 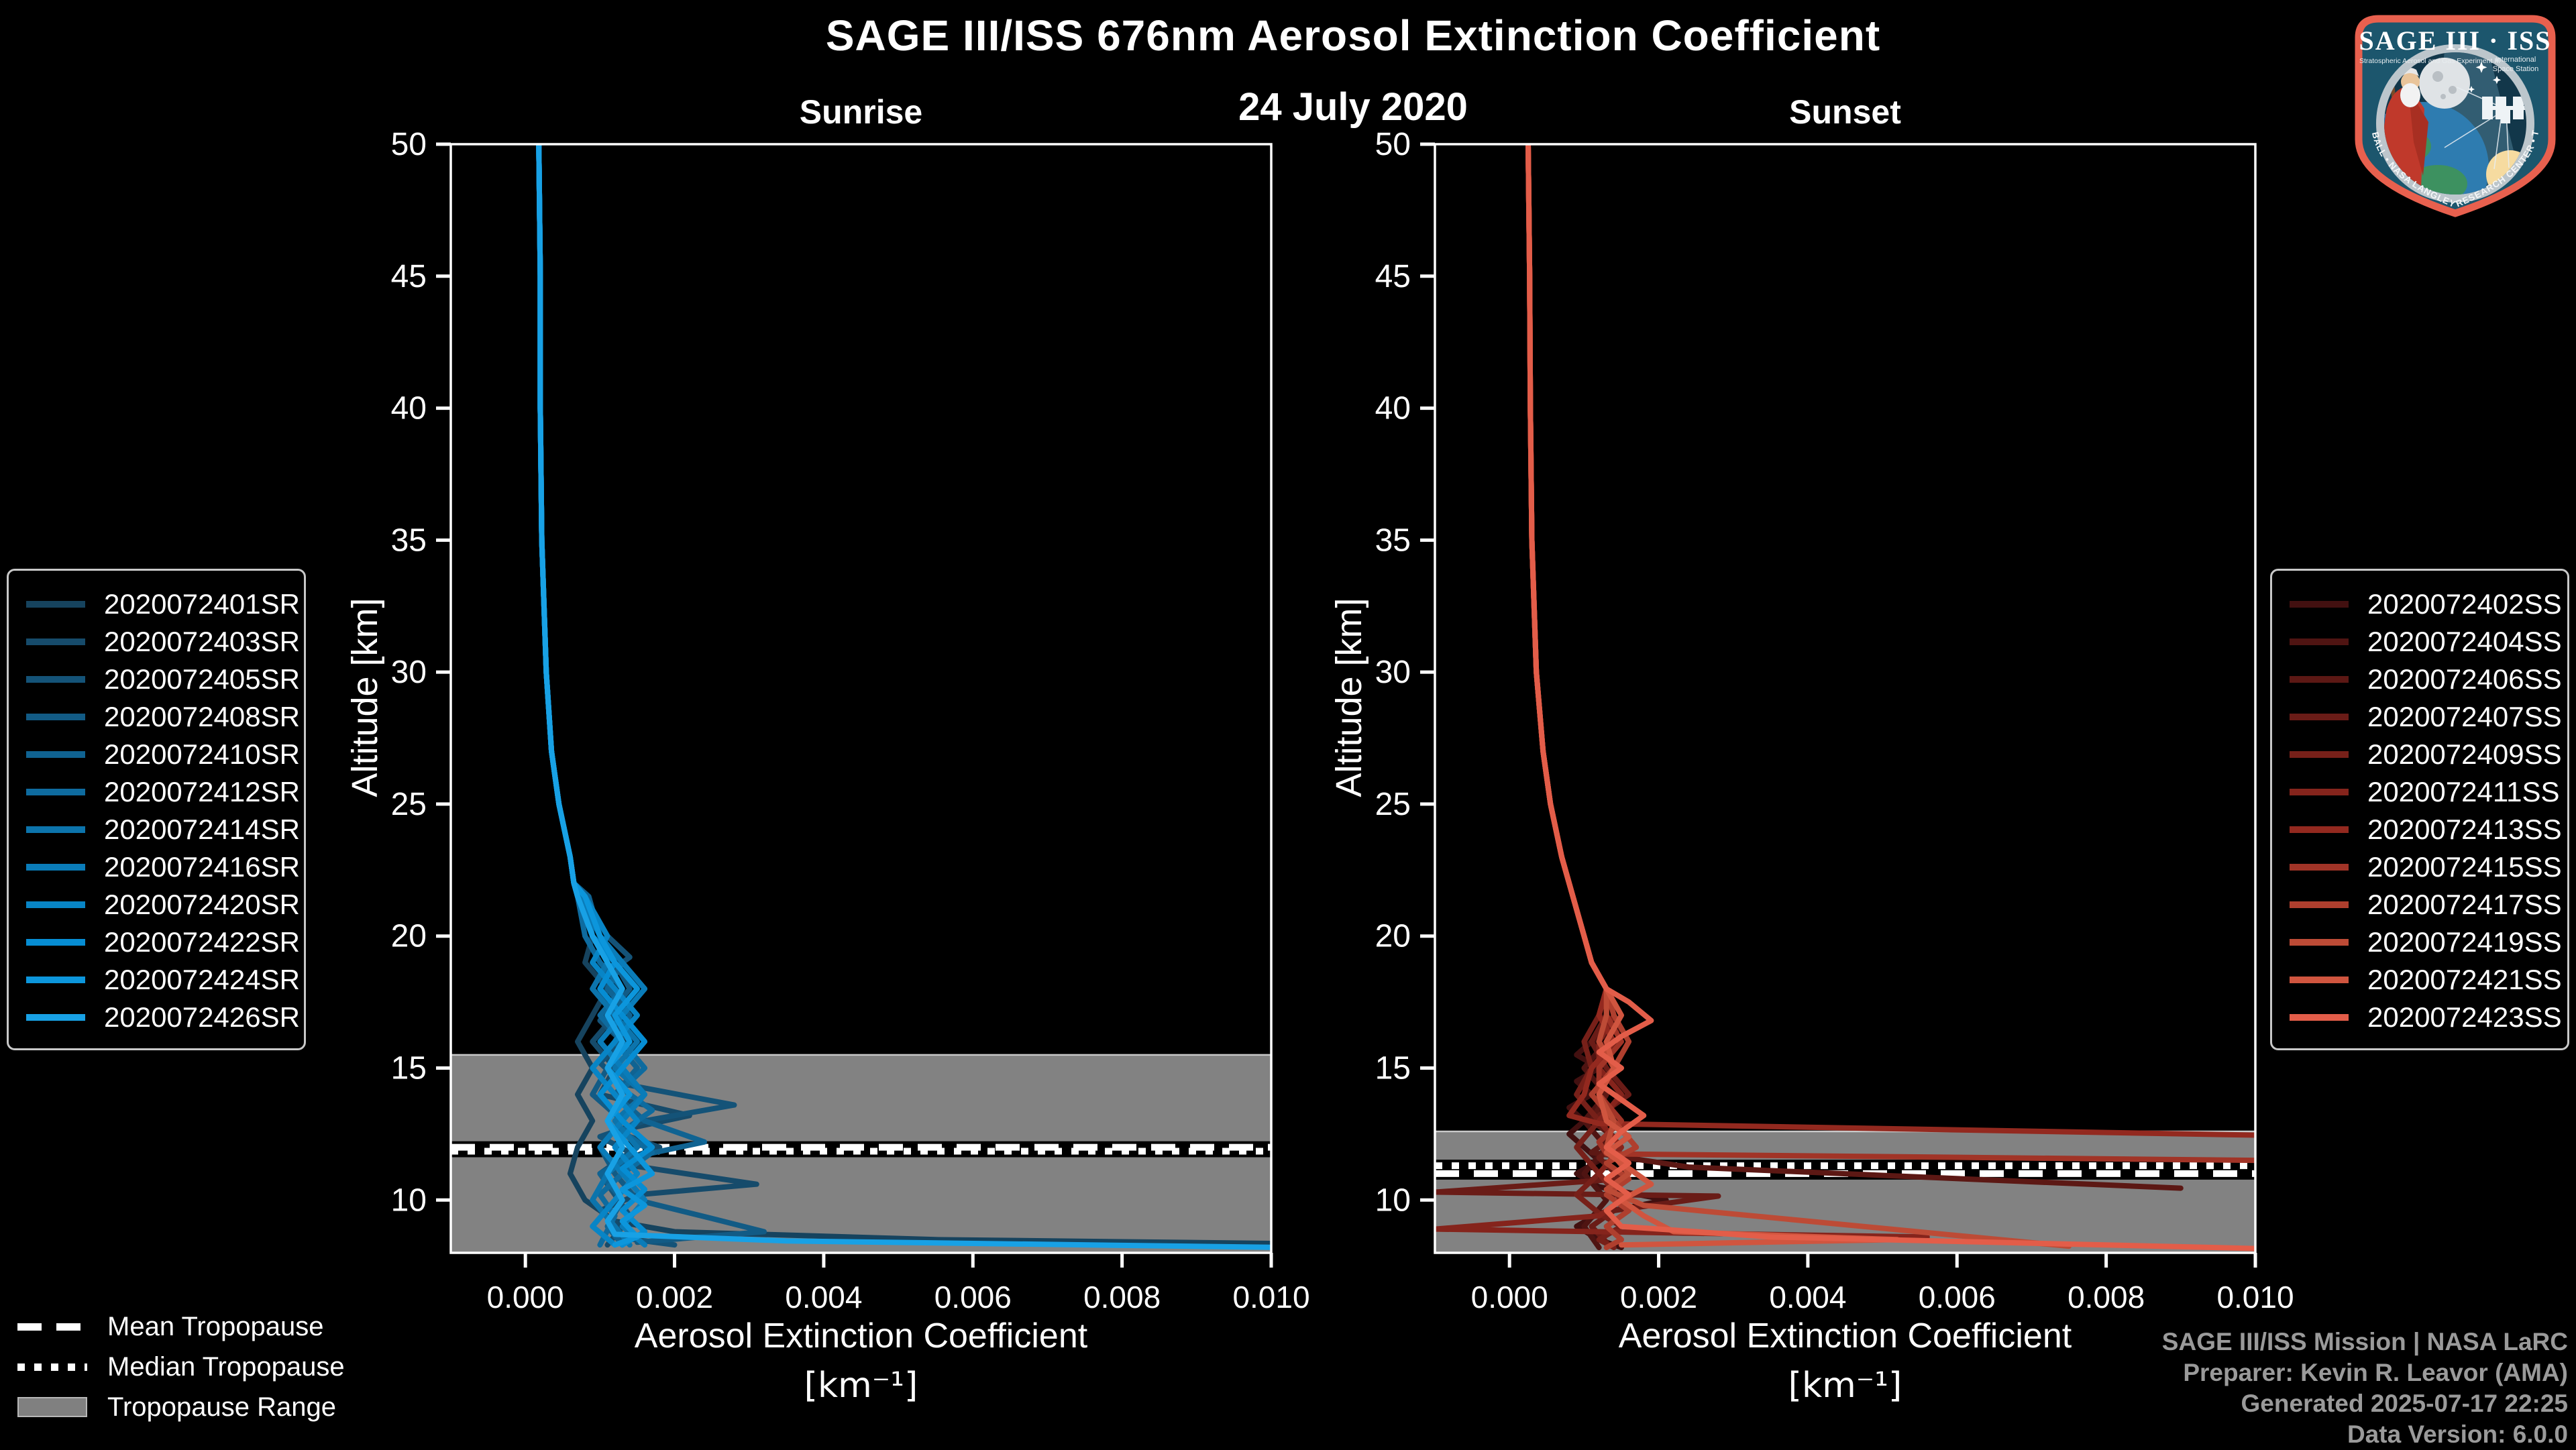 I want to click on legend-item-label: 2020072401SR, so click(x=202, y=604).